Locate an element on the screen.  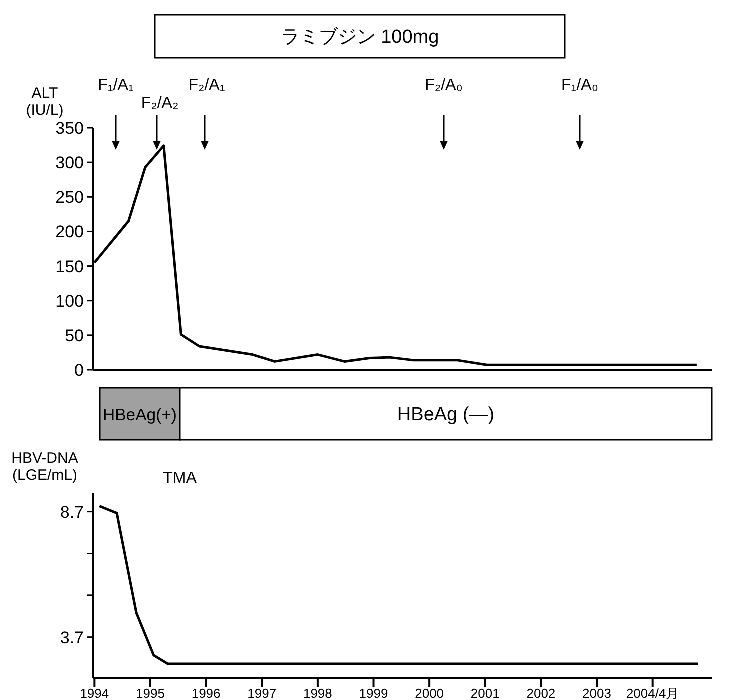
y-tick-label: 350 is located at coordinates (70, 128).